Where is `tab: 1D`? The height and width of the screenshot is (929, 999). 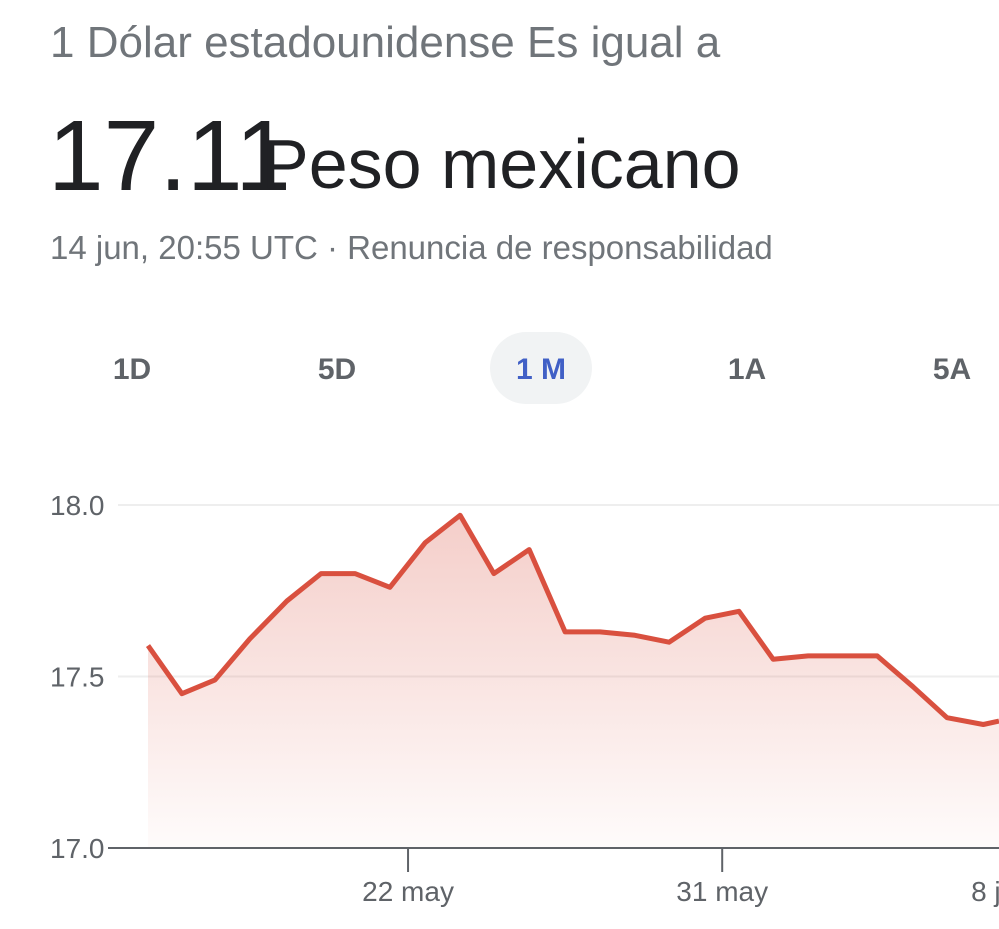 tab: 1D is located at coordinates (132, 369).